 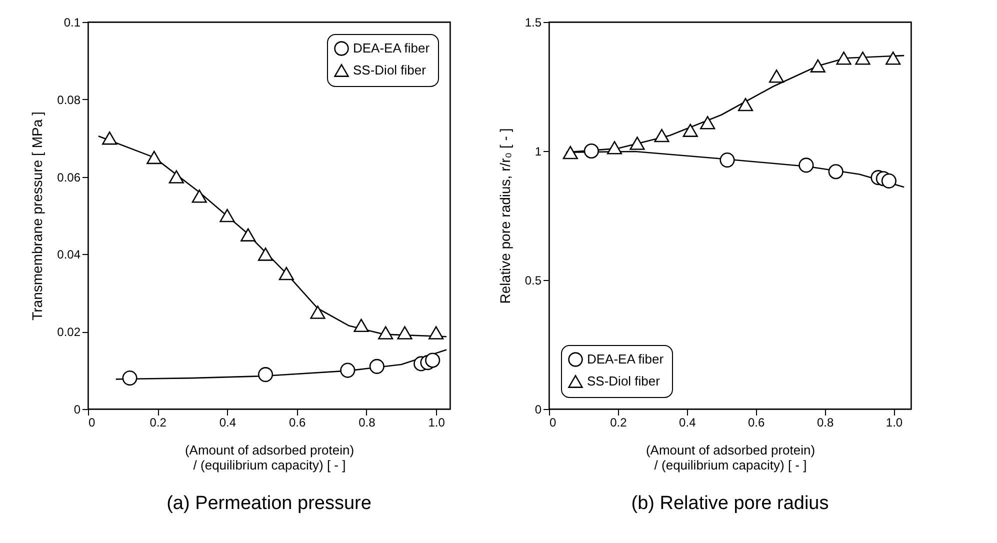 I want to click on y-tick-label: 0.04, so click(x=69, y=255).